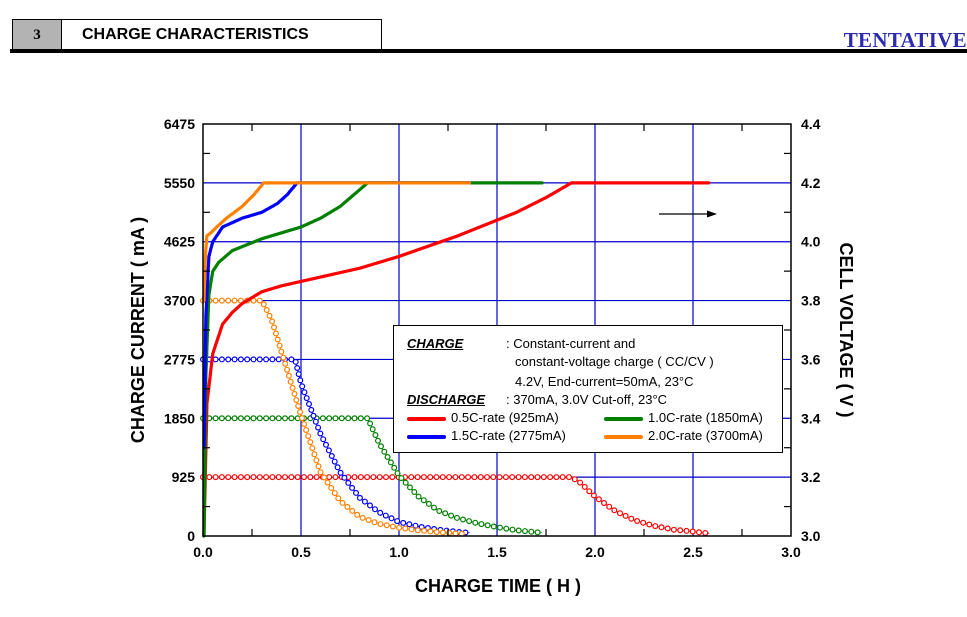  I want to click on series-2.0C-rate-voltage, so click(337, 242).